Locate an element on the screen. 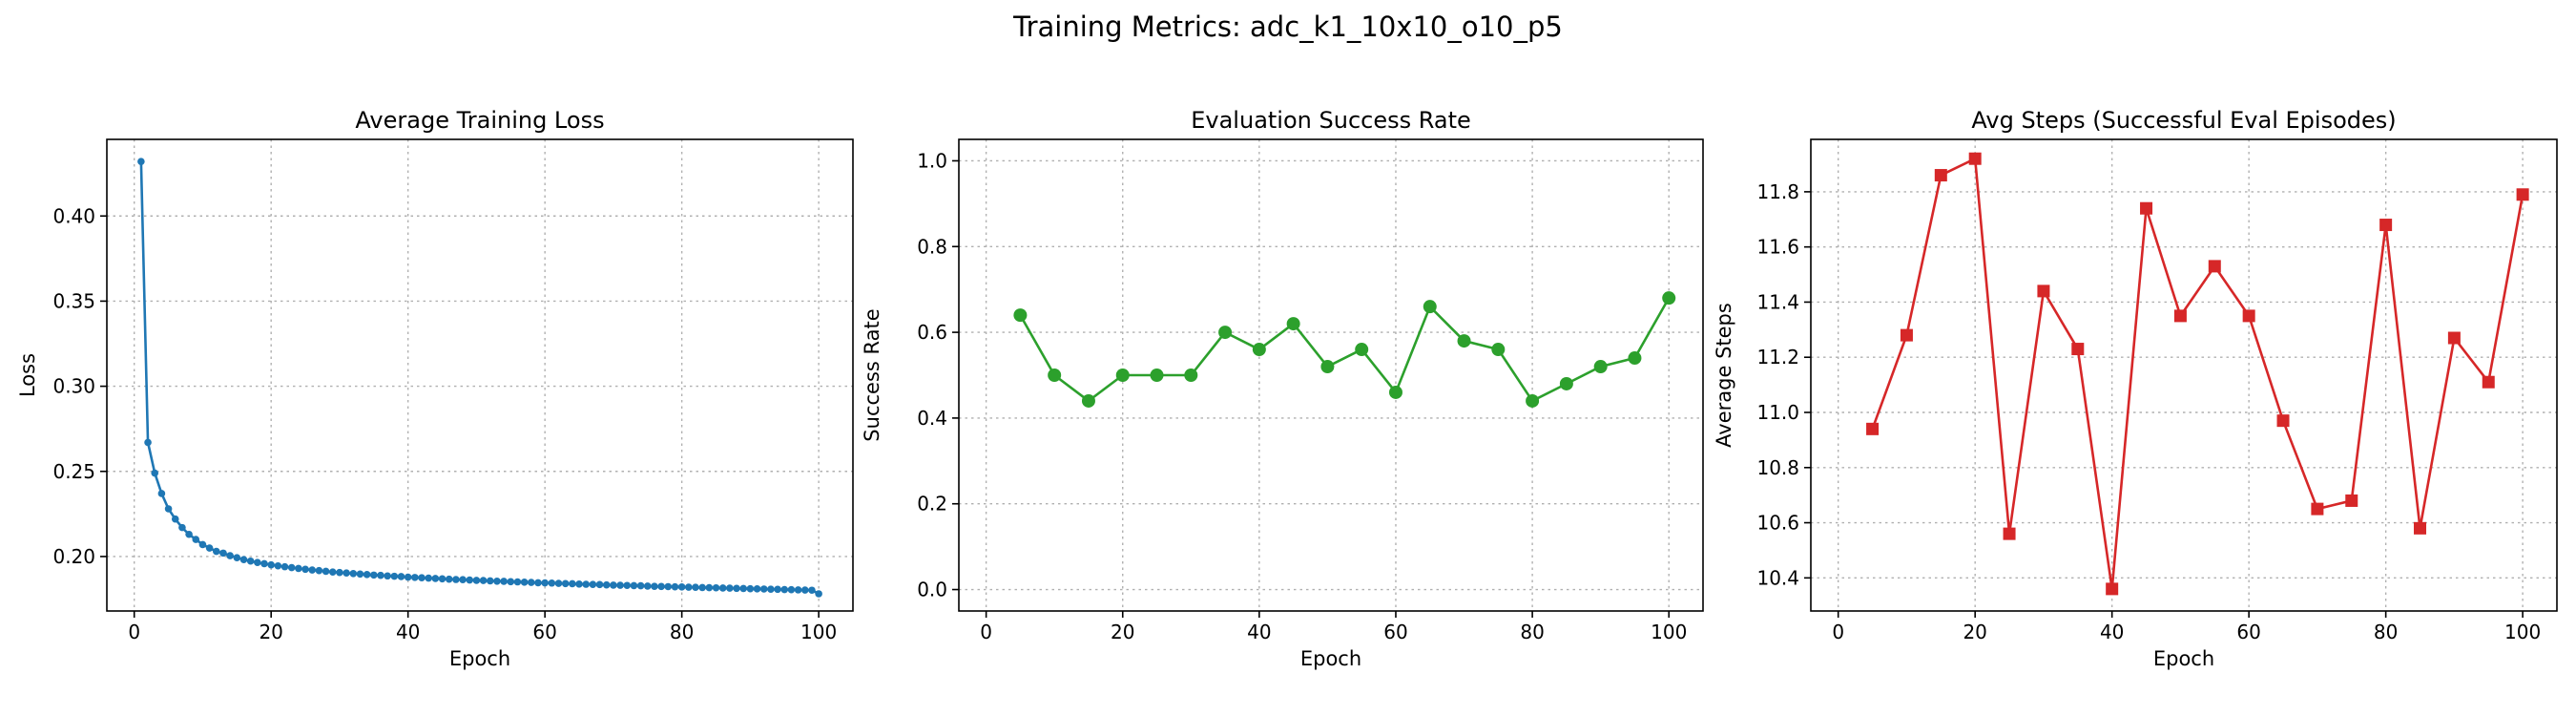 The height and width of the screenshot is (716, 2576). y-tick-label: 10.4 is located at coordinates (1777, 577).